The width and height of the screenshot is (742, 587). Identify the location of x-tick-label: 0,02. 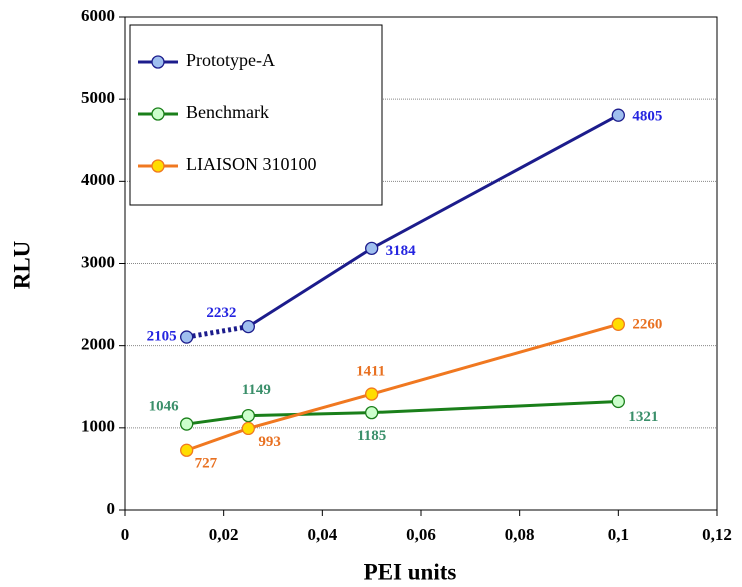
(224, 534).